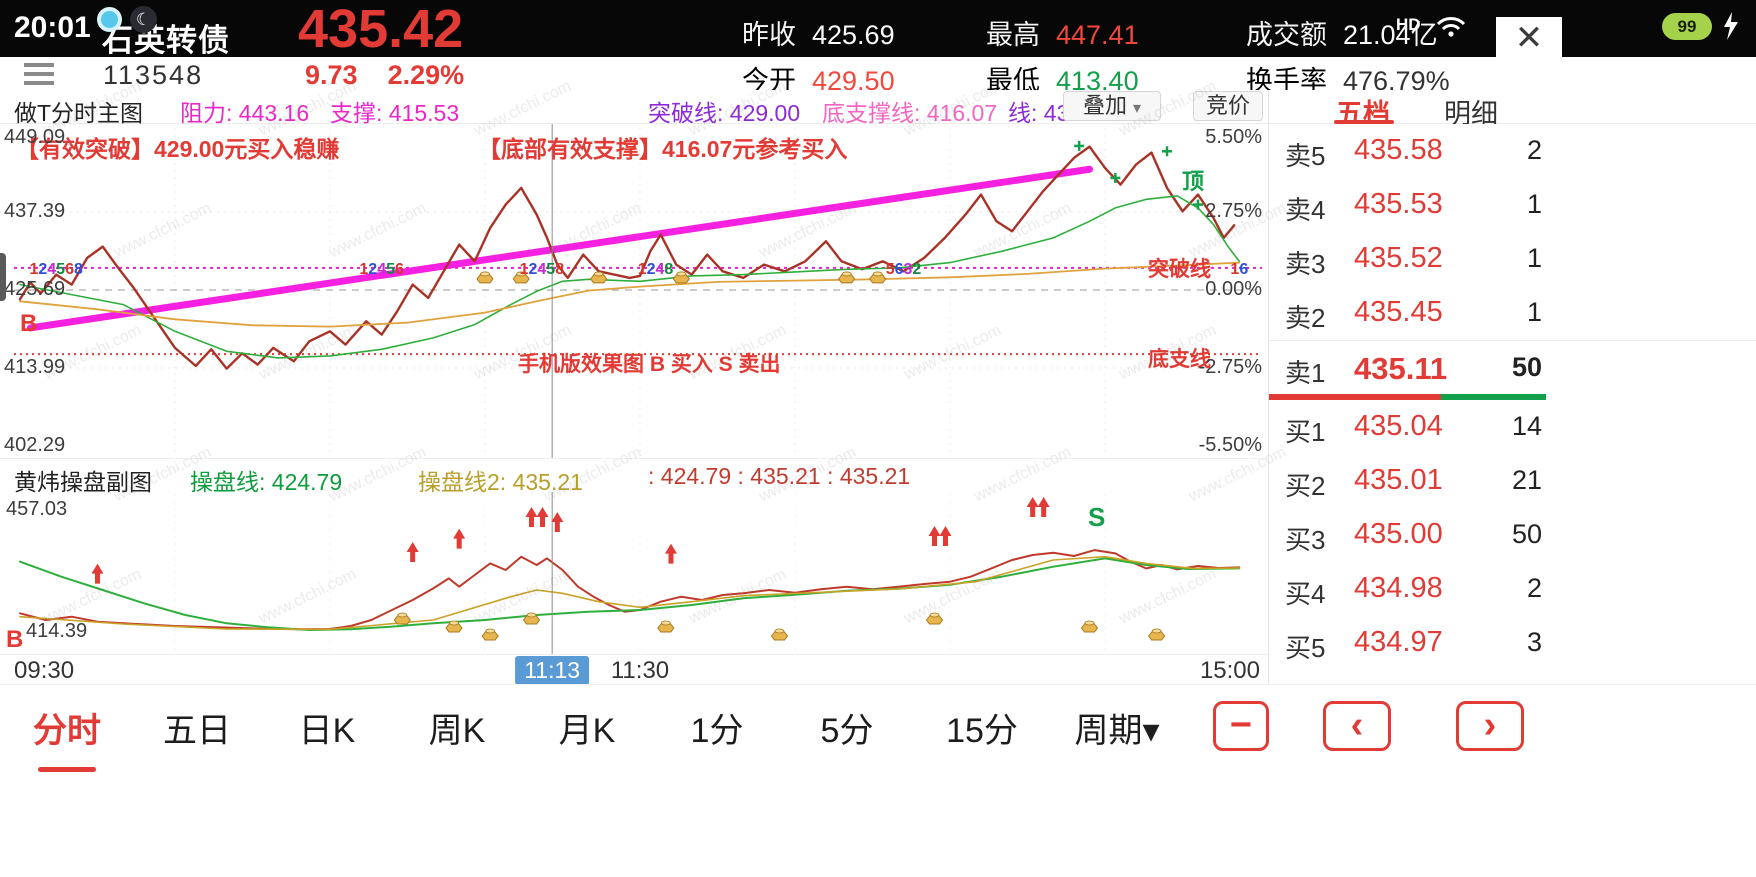 The image size is (1756, 877). What do you see at coordinates (331, 75) in the screenshot?
I see `change-value: 9.73` at bounding box center [331, 75].